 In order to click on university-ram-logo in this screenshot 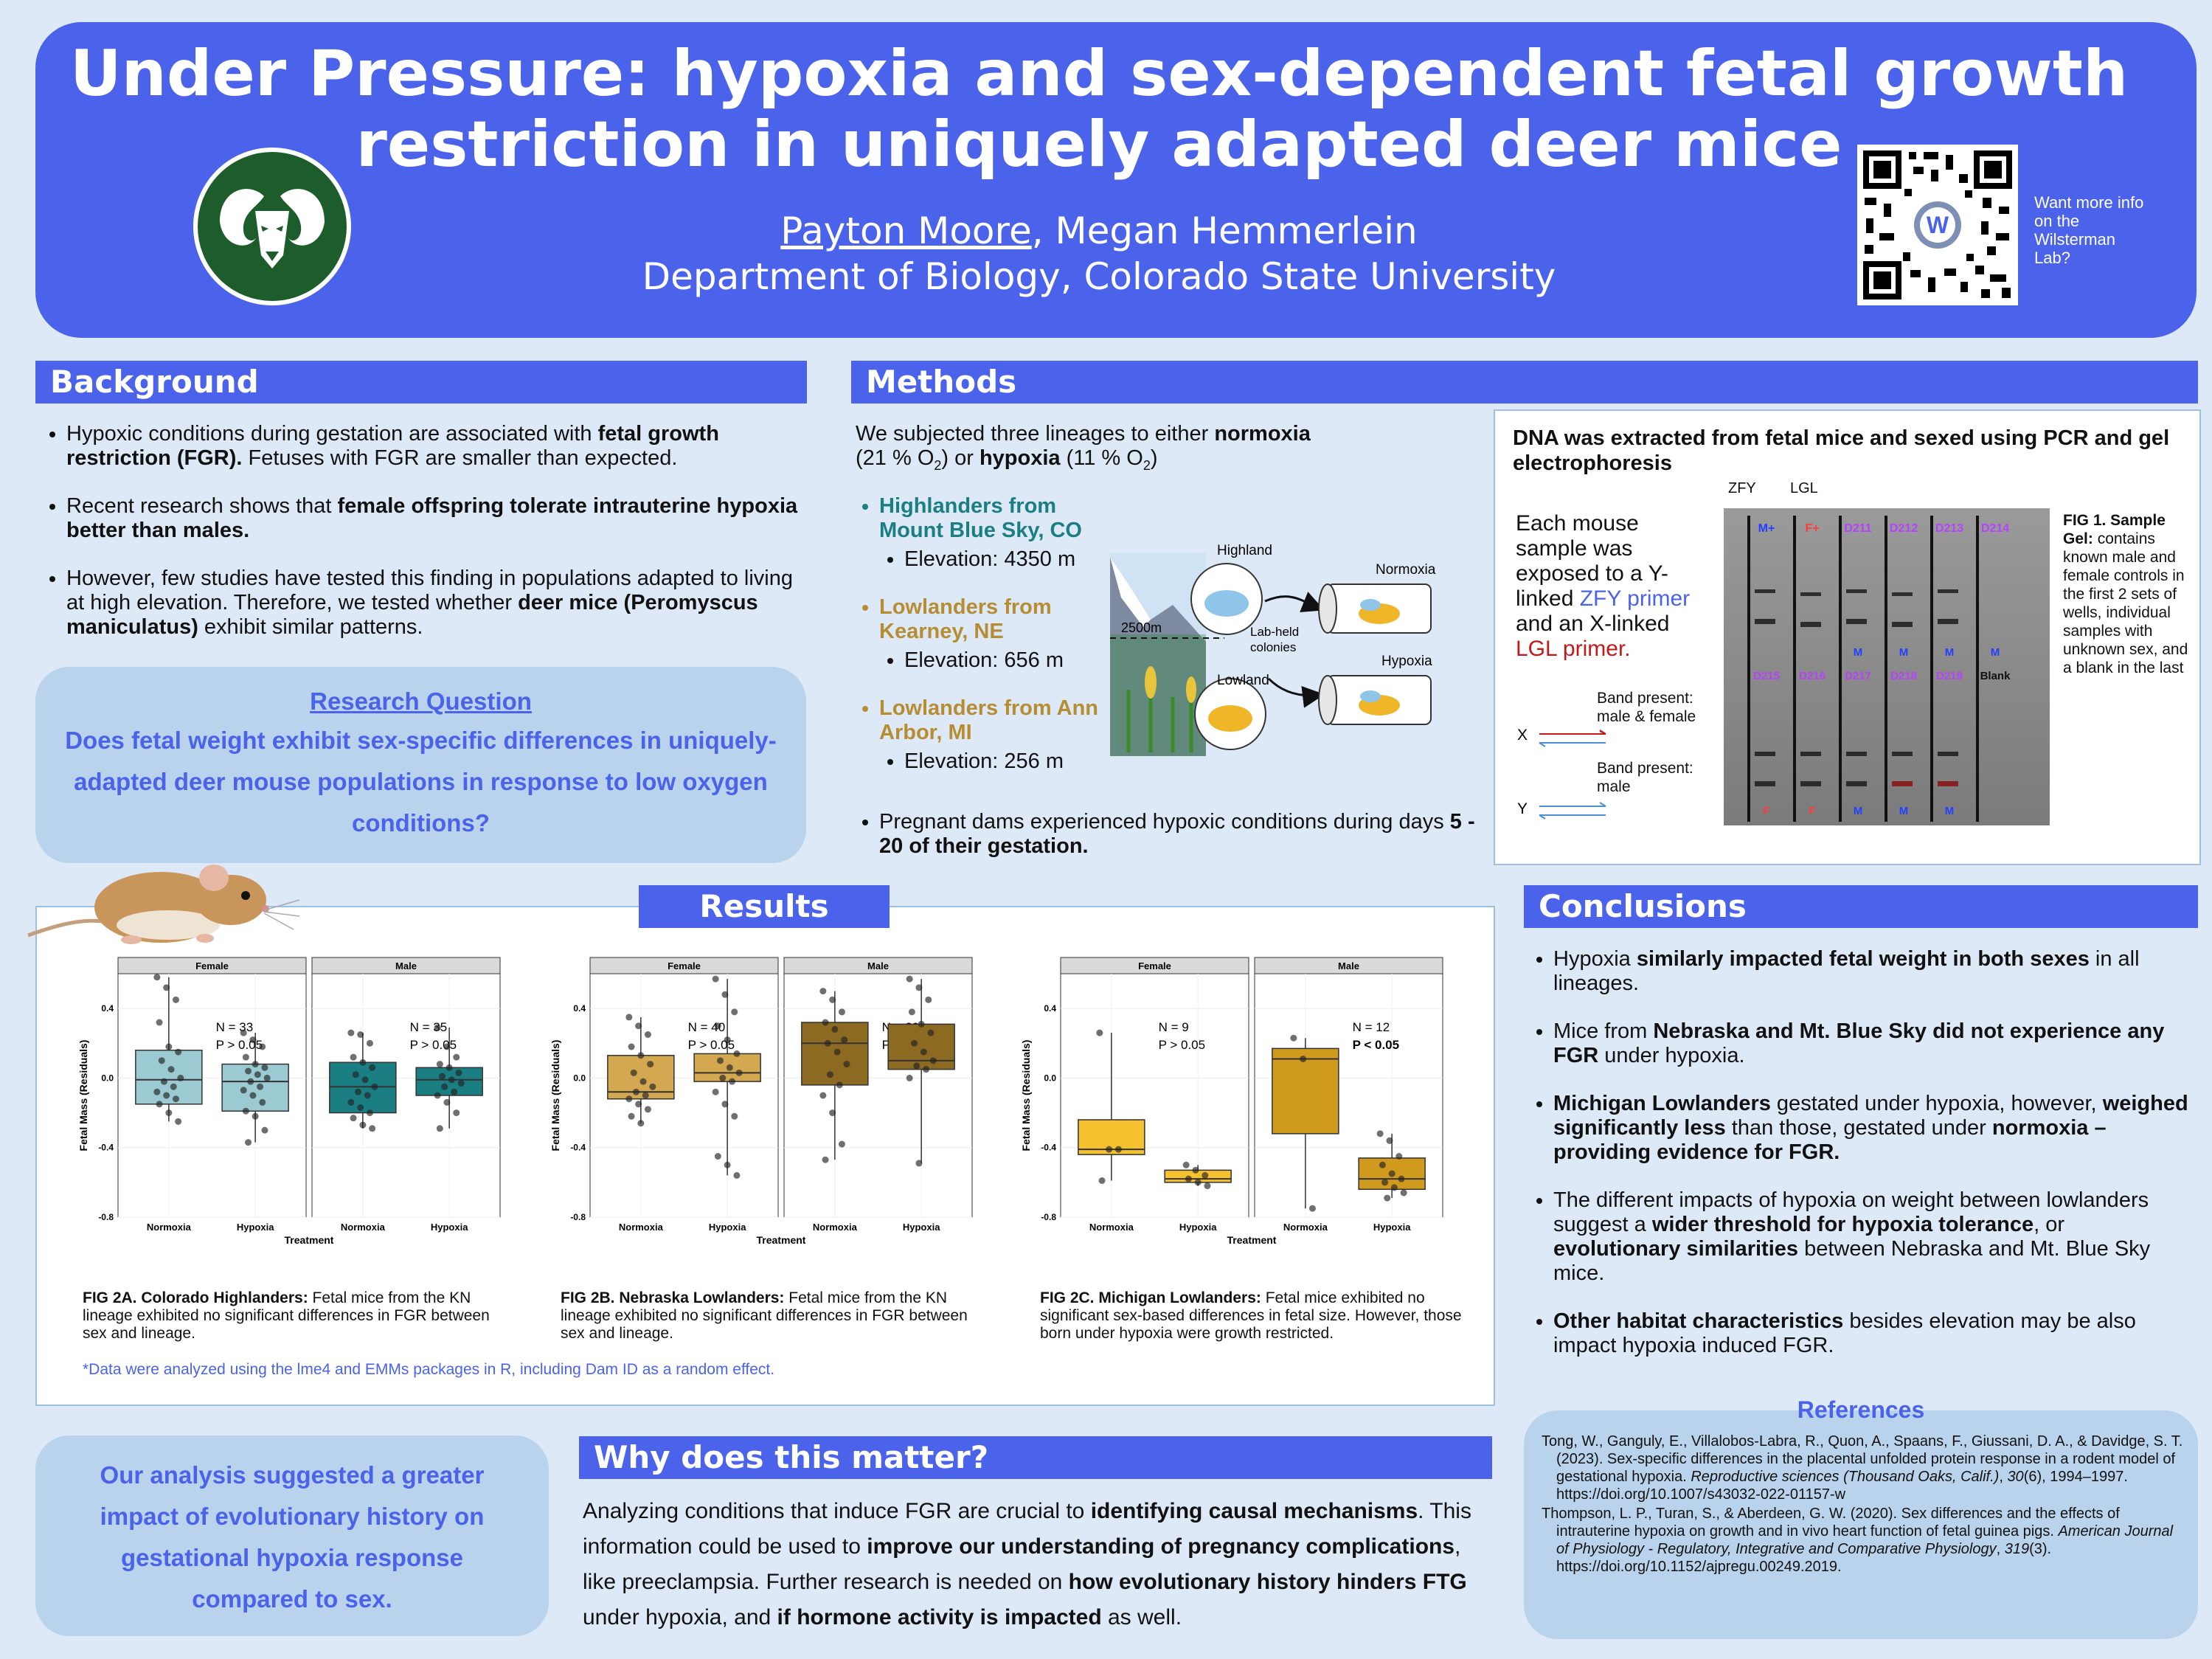, I will do `click(272, 226)`.